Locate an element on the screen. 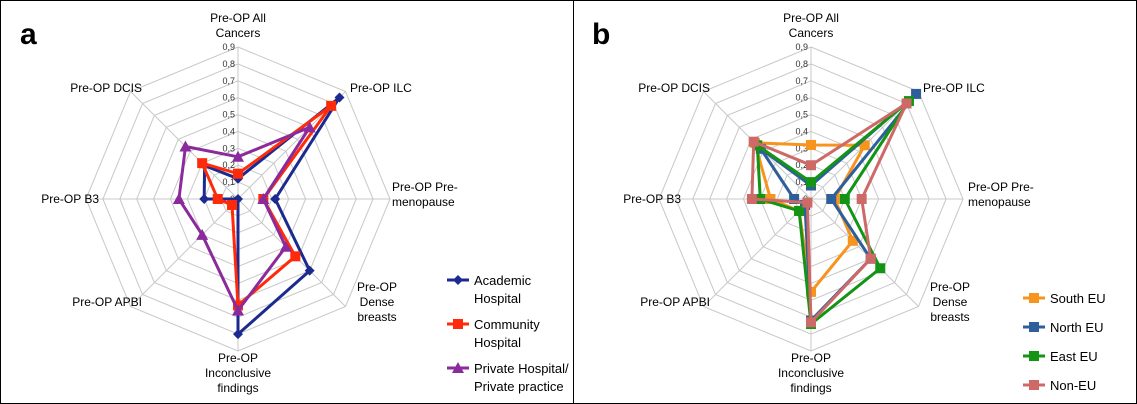 The height and width of the screenshot is (404, 1137). axis-category-label: Pre-OP ILC is located at coordinates (381, 88).